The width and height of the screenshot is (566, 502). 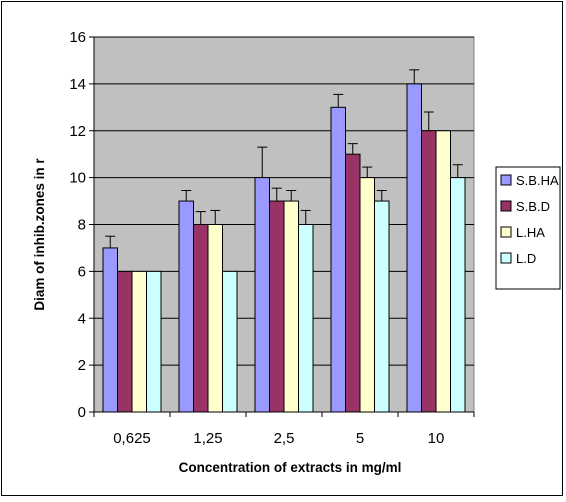 What do you see at coordinates (533, 206) in the screenshot?
I see `legend-label: S.B.D` at bounding box center [533, 206].